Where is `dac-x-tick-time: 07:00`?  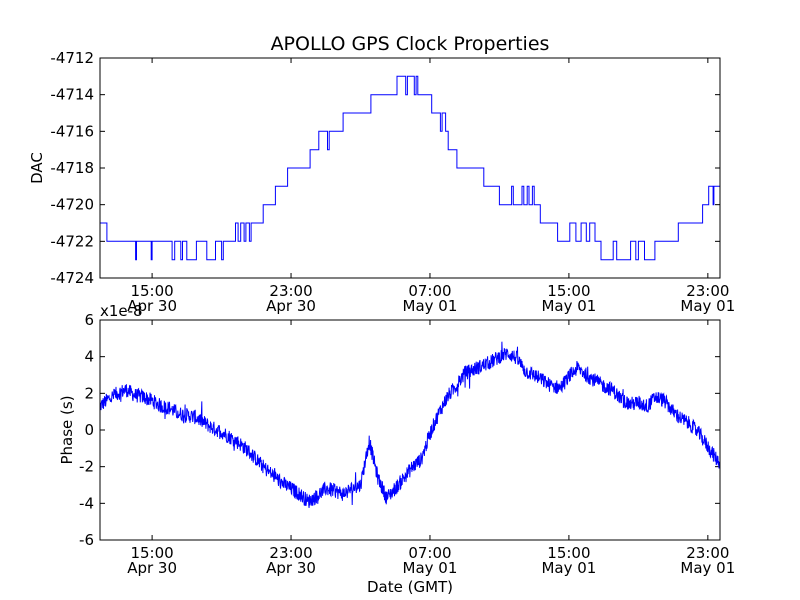 dac-x-tick-time: 07:00 is located at coordinates (429, 291).